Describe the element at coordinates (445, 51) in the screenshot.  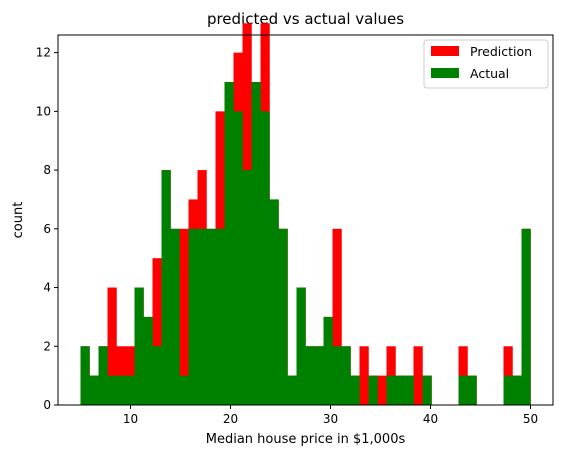
I see `legend-swatch-prediction` at that location.